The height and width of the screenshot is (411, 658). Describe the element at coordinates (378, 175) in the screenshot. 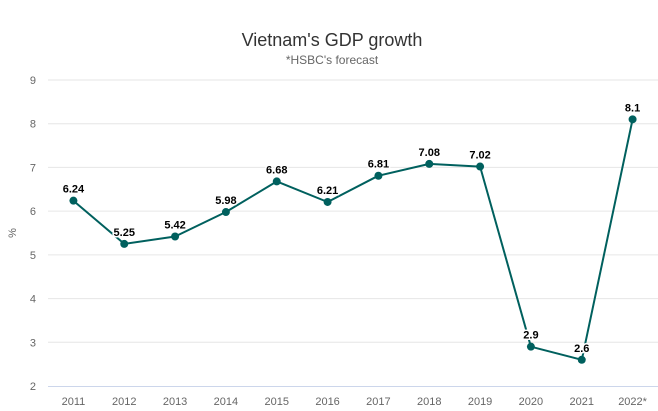

I see `data-point-2017` at that location.